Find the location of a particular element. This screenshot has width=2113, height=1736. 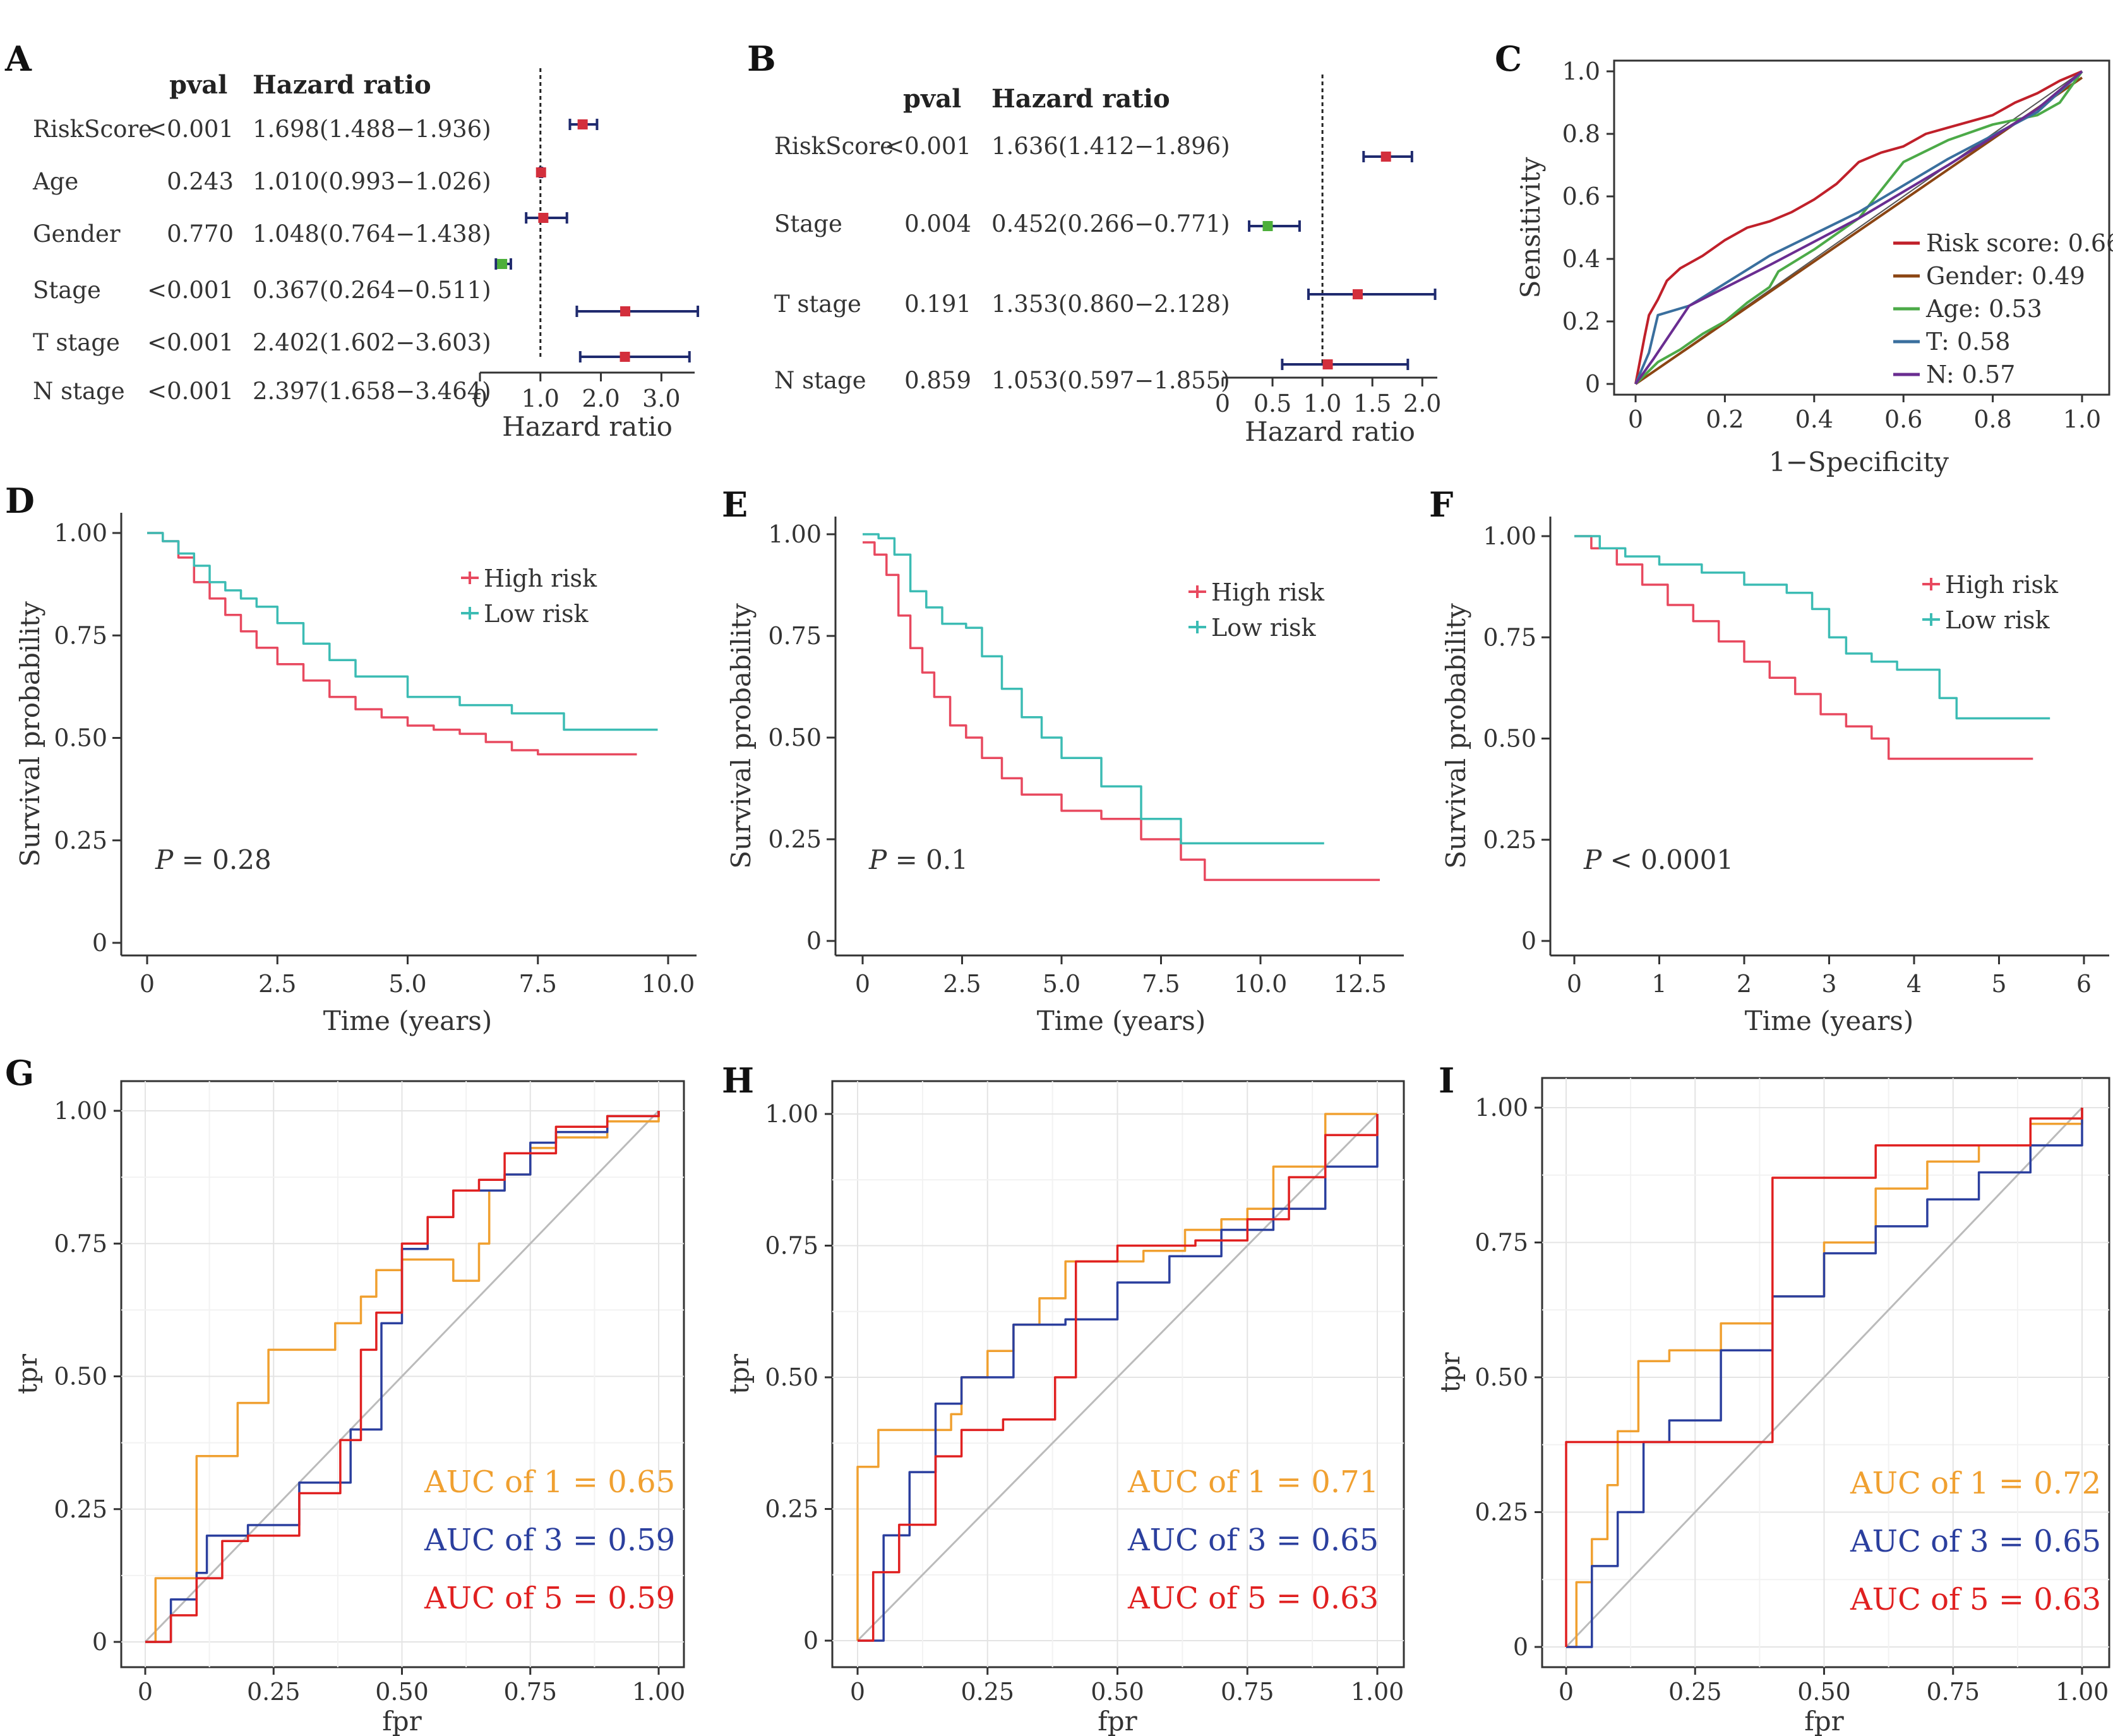

panel-label-h: H is located at coordinates (738, 1081).